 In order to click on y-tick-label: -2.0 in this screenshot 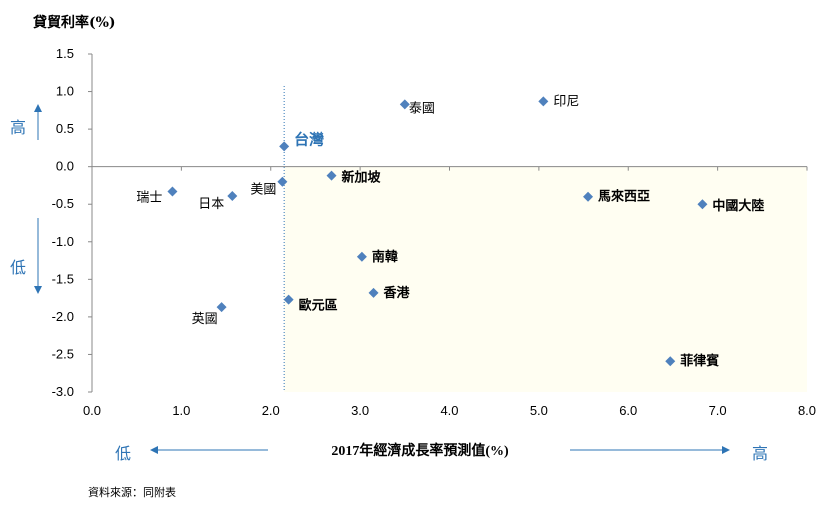, I will do `click(63, 316)`.